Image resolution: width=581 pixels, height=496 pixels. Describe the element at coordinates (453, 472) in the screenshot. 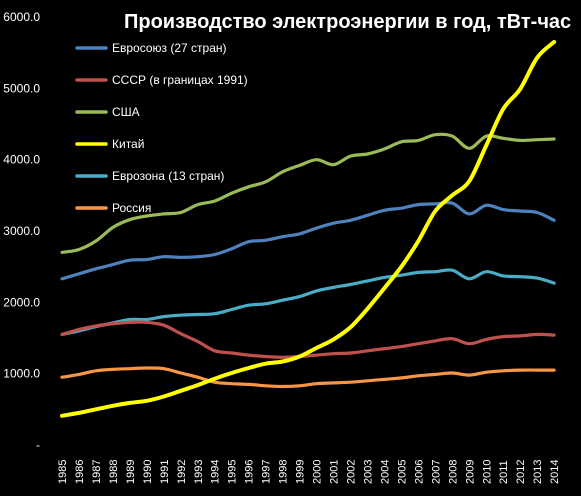

I see `x-tick-label: 2008` at that location.